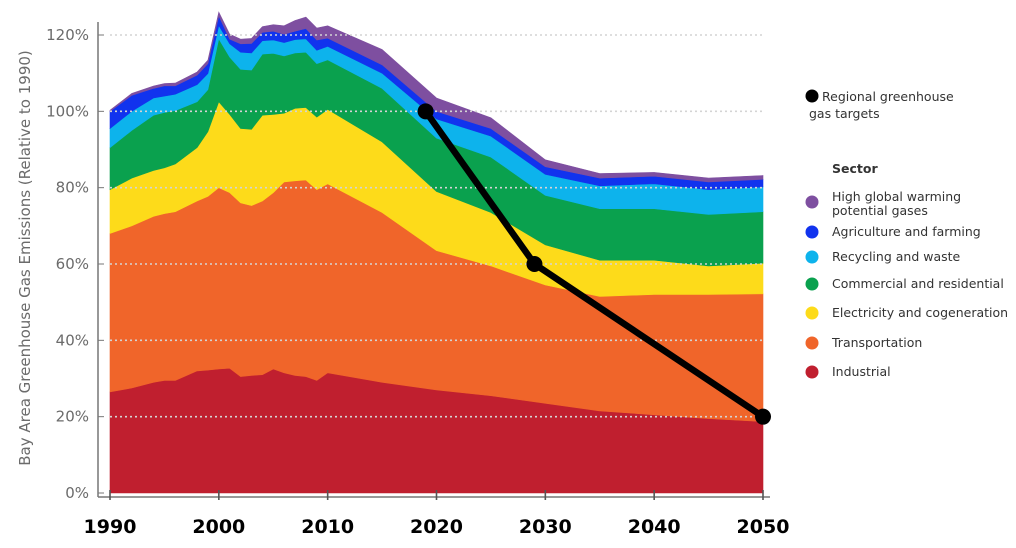 The image size is (1016, 548). Describe the element at coordinates (812, 232) in the screenshot. I see `legend-swatch-agriculture-and-farming` at that location.